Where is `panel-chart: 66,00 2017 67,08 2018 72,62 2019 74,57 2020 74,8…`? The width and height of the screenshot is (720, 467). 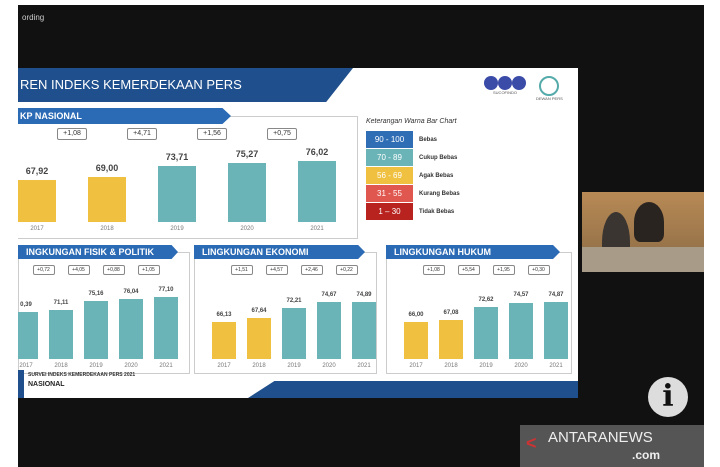
panel-chart: 66,00 2017 67,08 2018 72,62 2019 74,57 2020 74,8… is located at coordinates (479, 316).